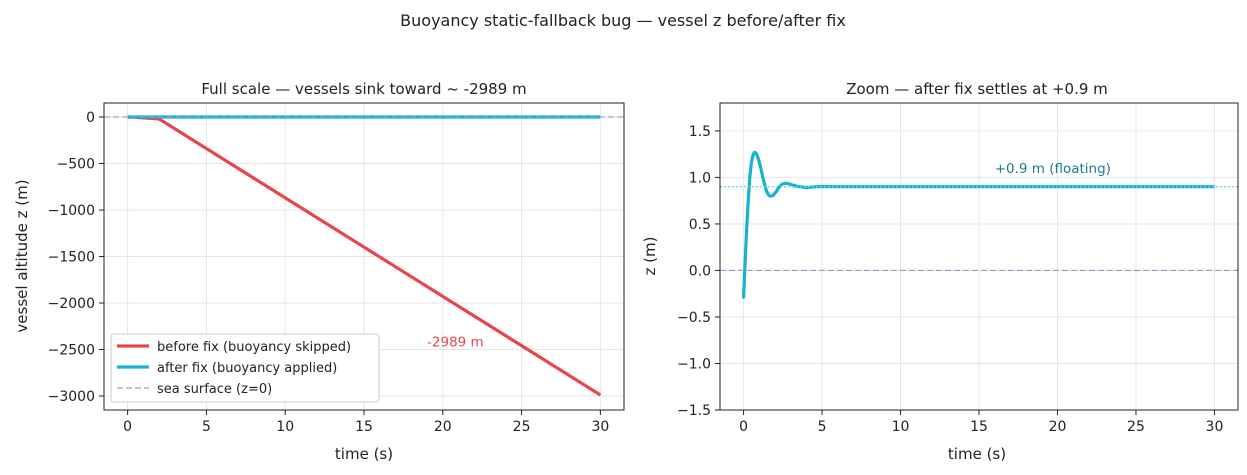  I want to click on right-x-tick-label: 0, so click(743, 427).